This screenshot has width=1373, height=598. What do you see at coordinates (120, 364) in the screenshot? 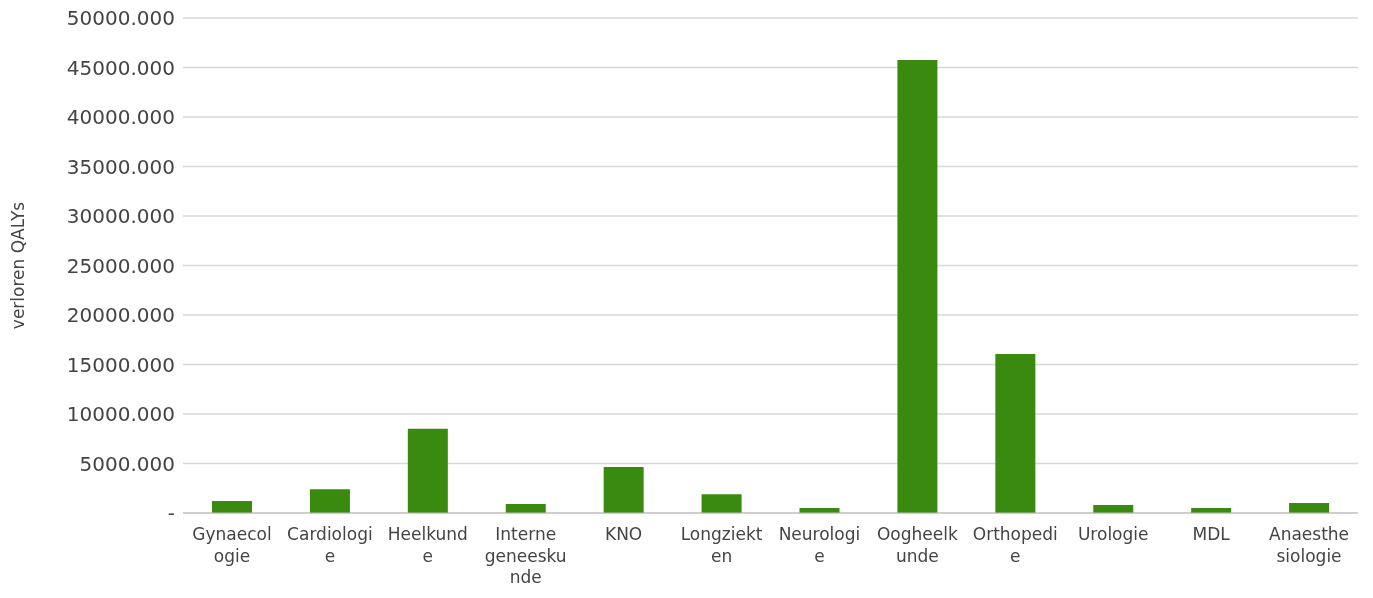
I see `y-tick-label: 15000.000` at bounding box center [120, 364].